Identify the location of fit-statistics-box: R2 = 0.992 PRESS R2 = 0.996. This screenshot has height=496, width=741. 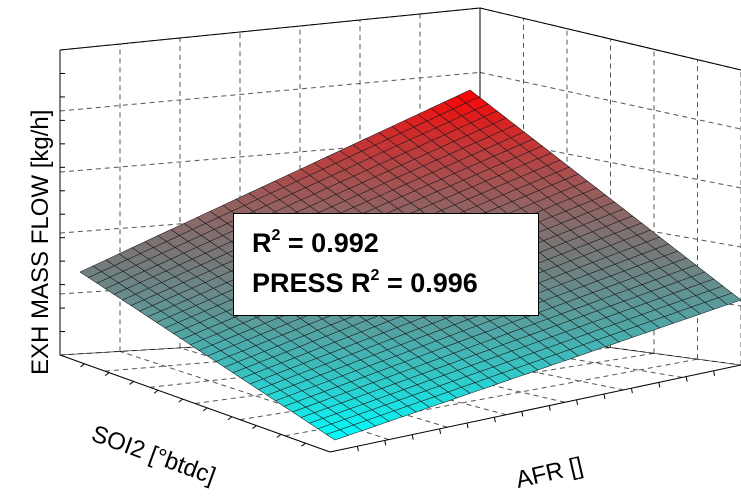
(386, 264).